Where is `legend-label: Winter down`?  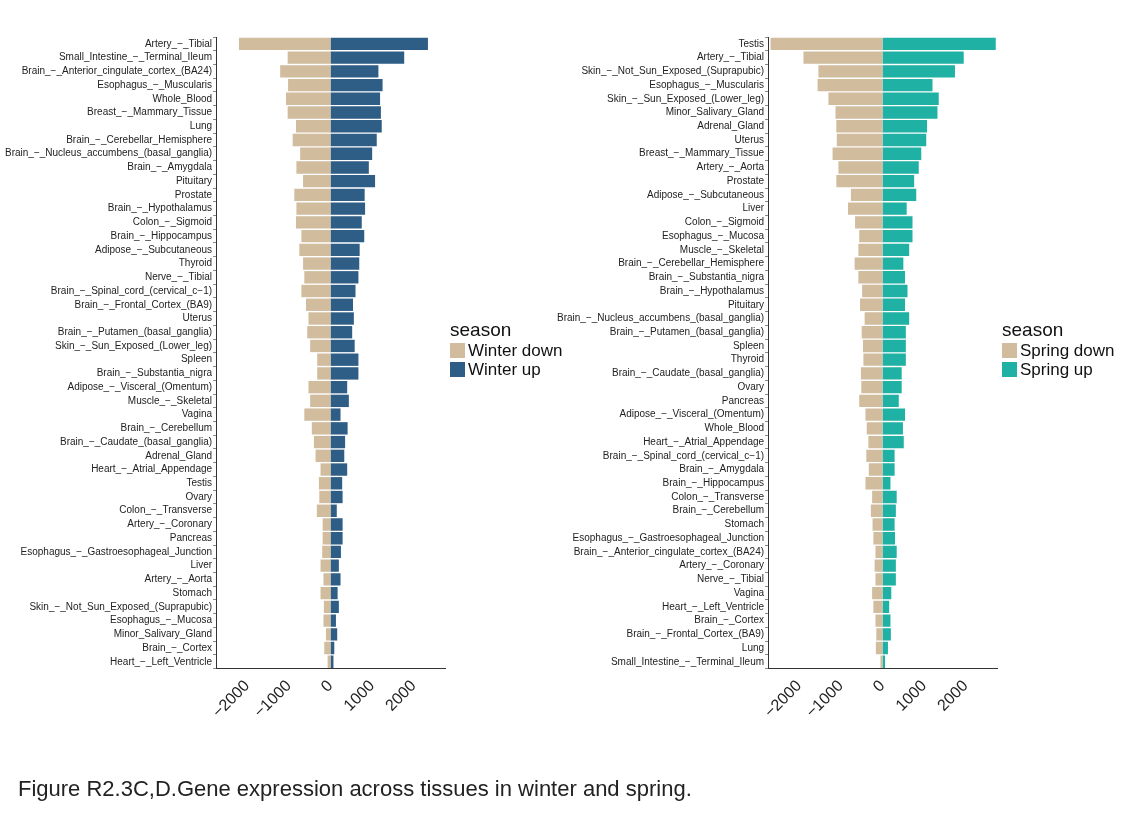 legend-label: Winter down is located at coordinates (515, 350).